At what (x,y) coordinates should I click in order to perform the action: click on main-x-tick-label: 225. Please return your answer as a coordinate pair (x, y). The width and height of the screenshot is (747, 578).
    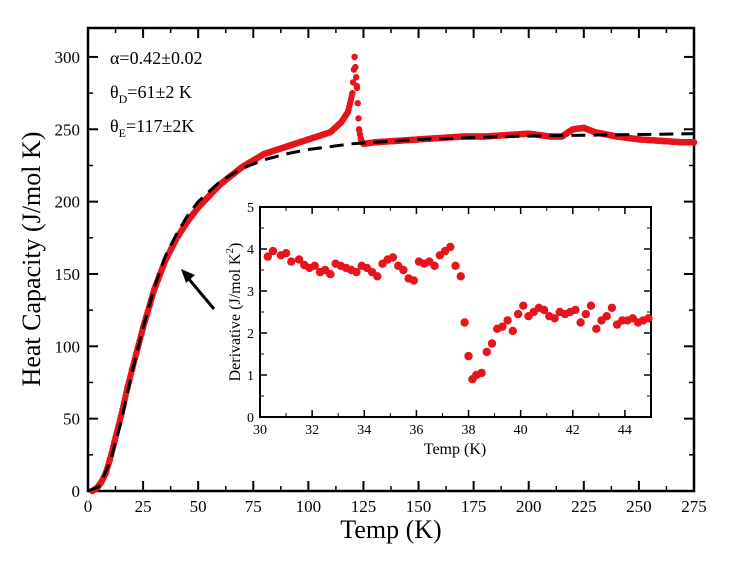
    Looking at the image, I should click on (584, 506).